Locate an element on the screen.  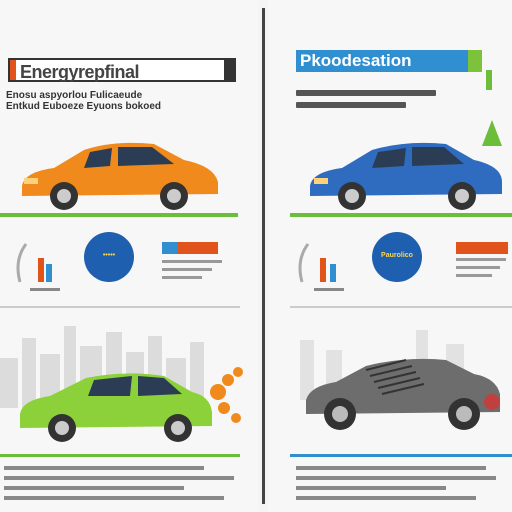
right-footer-blue-line is located at coordinates (401, 455).